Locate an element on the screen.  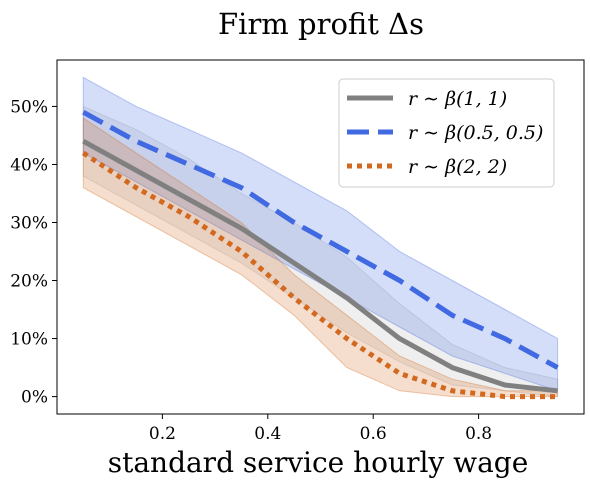
x-tick-label: 0.8 is located at coordinates (478, 434).